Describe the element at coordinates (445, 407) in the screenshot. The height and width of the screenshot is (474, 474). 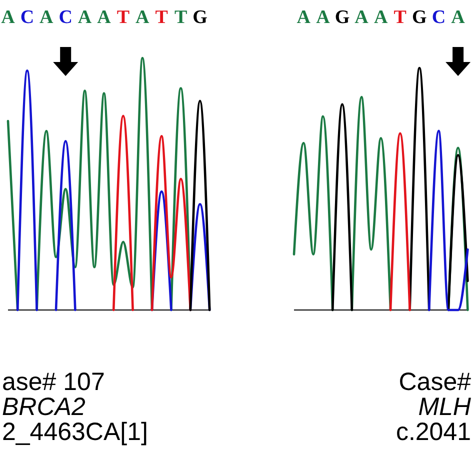
I see `text: MLH` at that location.